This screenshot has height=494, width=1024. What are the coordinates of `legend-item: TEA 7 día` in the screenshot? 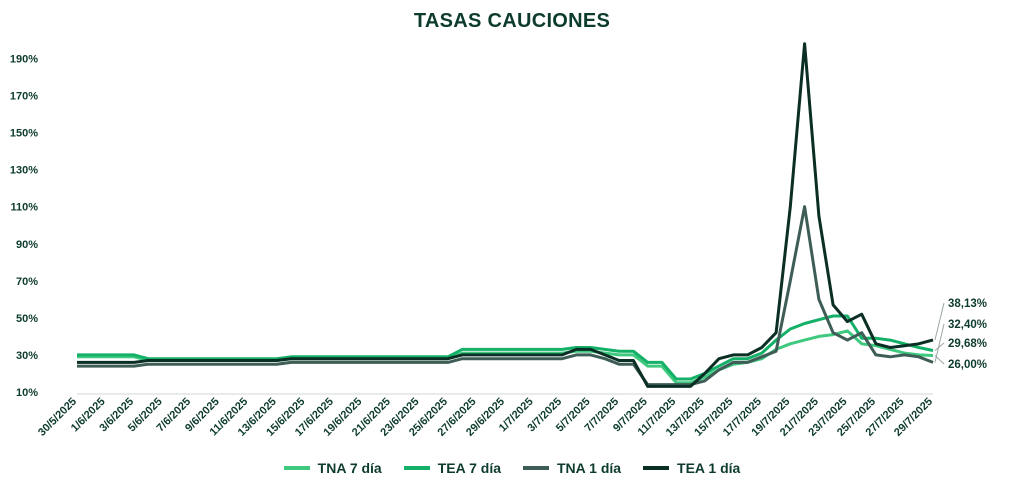 It's located at (452, 468).